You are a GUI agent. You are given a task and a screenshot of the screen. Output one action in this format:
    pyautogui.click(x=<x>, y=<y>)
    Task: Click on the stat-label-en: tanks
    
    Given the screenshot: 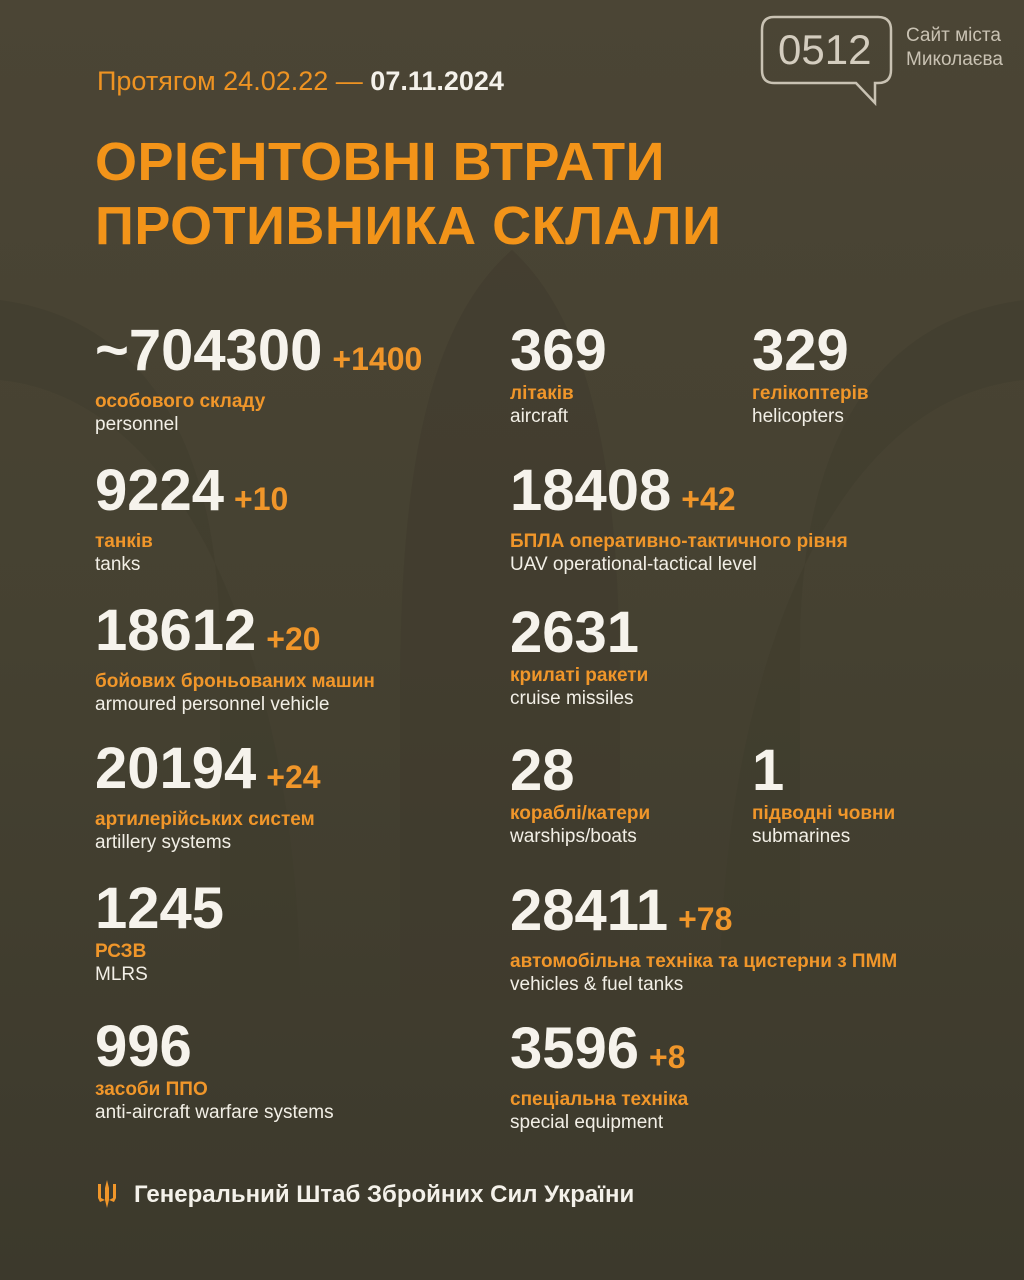 What is the action you would take?
    pyautogui.click(x=118, y=564)
    